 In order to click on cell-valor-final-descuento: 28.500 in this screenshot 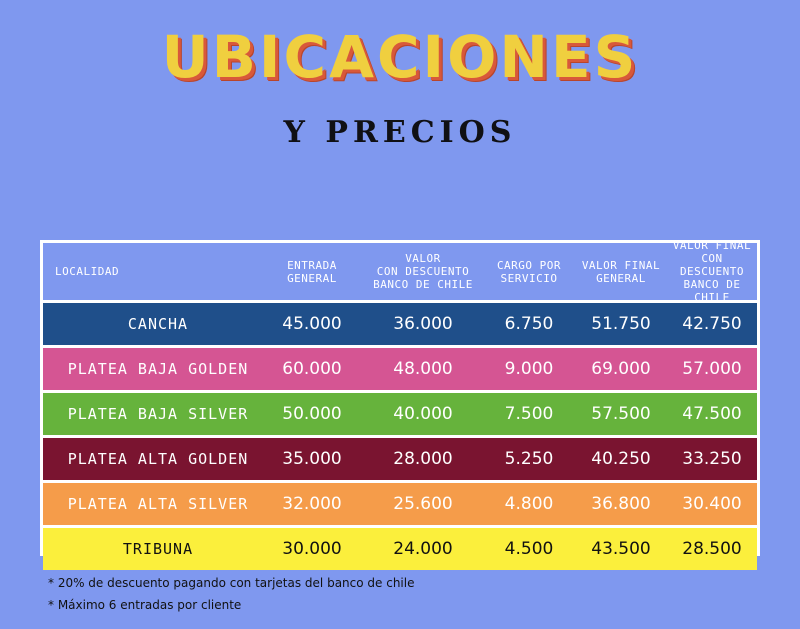, I will do `click(712, 549)`.